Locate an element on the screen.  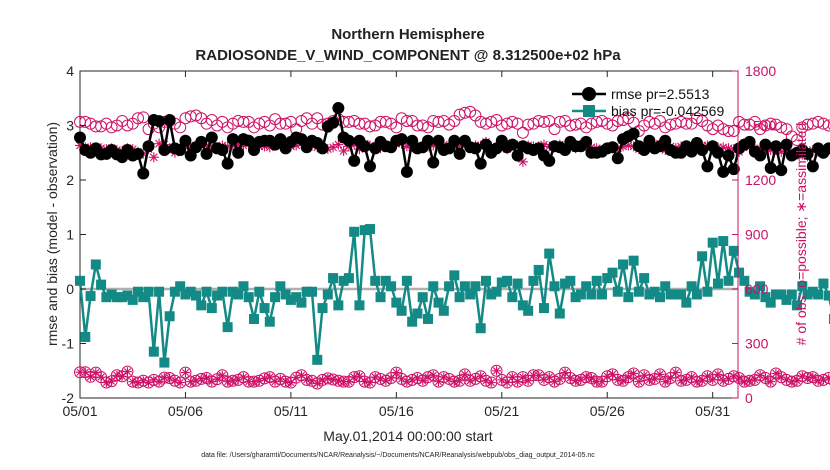
x-axis-label: May.01,2014 00:00:00 start is located at coordinates (408, 436).